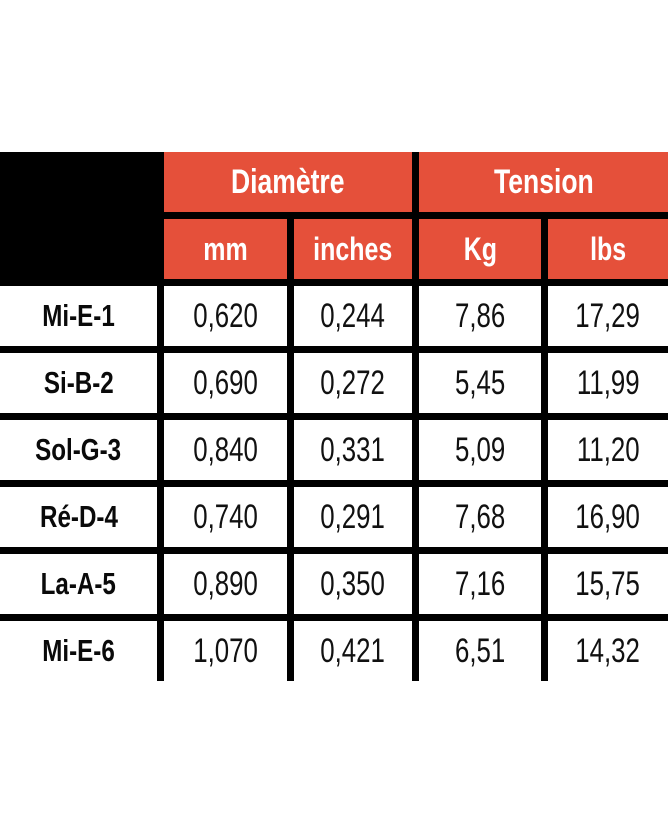 The image size is (668, 835). I want to click on row-label-text: Mi-E-1, so click(78, 315).